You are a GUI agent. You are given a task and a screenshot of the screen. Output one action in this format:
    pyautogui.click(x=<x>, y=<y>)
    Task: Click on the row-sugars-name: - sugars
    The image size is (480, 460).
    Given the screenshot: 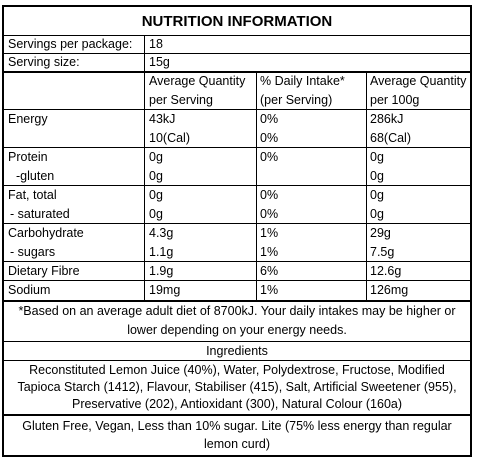 What is the action you would take?
    pyautogui.click(x=33, y=252)
    